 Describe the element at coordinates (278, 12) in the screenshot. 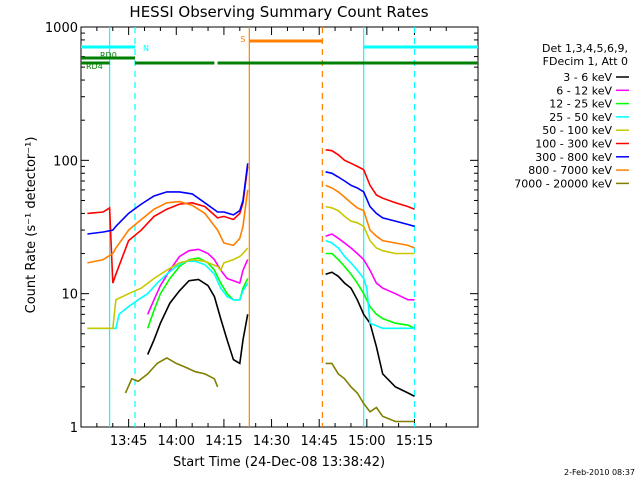

I see `chart-title: HESSI Observing Summary Count Rates` at that location.